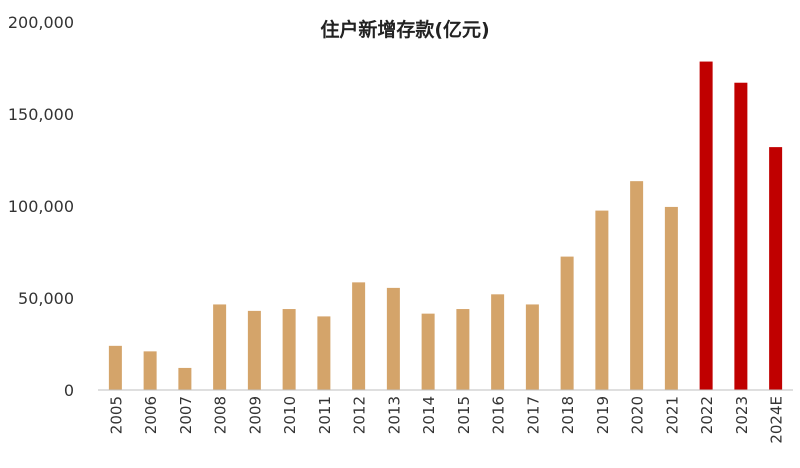 This screenshot has width=800, height=468. I want to click on x-tick-label: 2012, so click(360, 415).